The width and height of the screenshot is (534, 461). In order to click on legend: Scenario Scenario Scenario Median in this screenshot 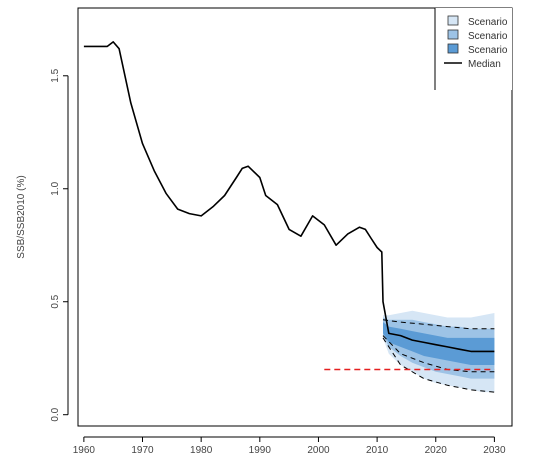, I will do `click(473, 49)`.